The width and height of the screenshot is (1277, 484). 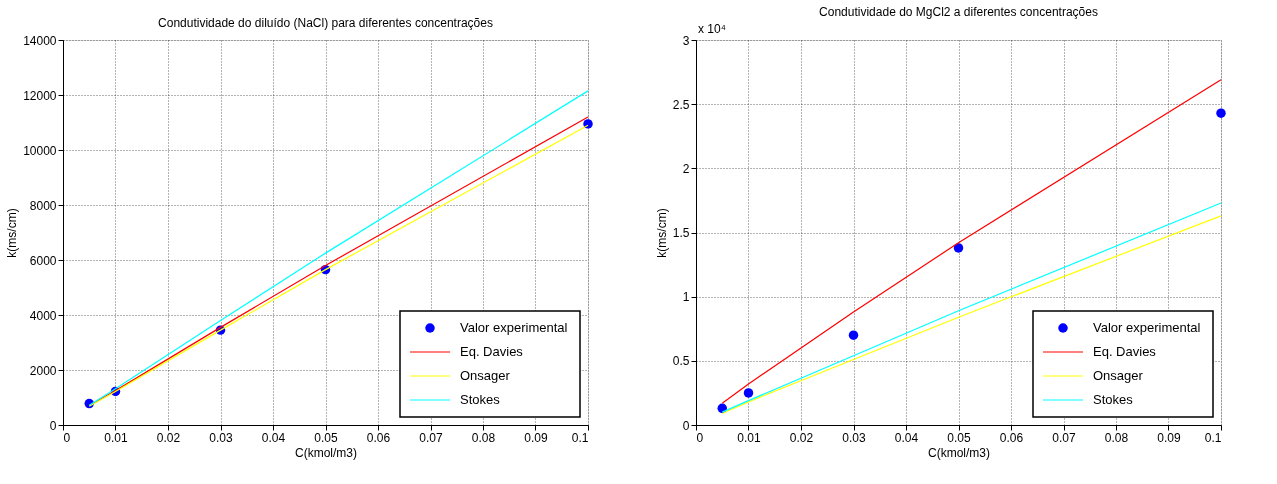 What do you see at coordinates (681, 104) in the screenshot?
I see `y-tick-label: 2.5` at bounding box center [681, 104].